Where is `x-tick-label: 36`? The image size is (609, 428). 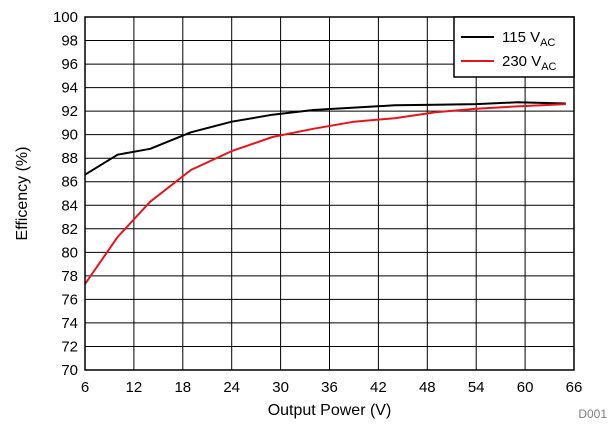 x-tick-label: 36 is located at coordinates (329, 387).